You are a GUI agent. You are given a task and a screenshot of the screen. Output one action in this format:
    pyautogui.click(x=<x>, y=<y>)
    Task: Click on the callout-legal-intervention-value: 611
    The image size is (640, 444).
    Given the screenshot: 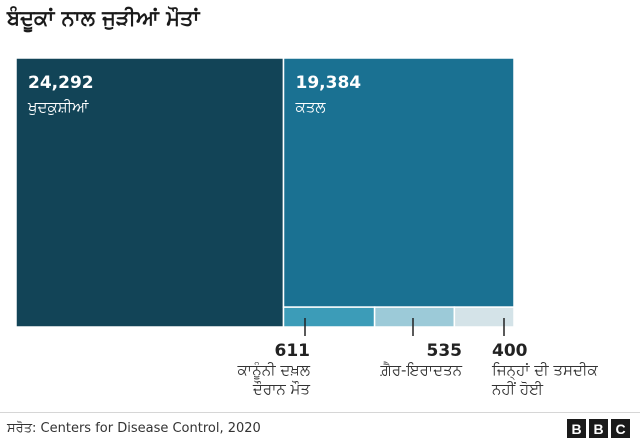 What is the action you would take?
    pyautogui.click(x=292, y=351)
    